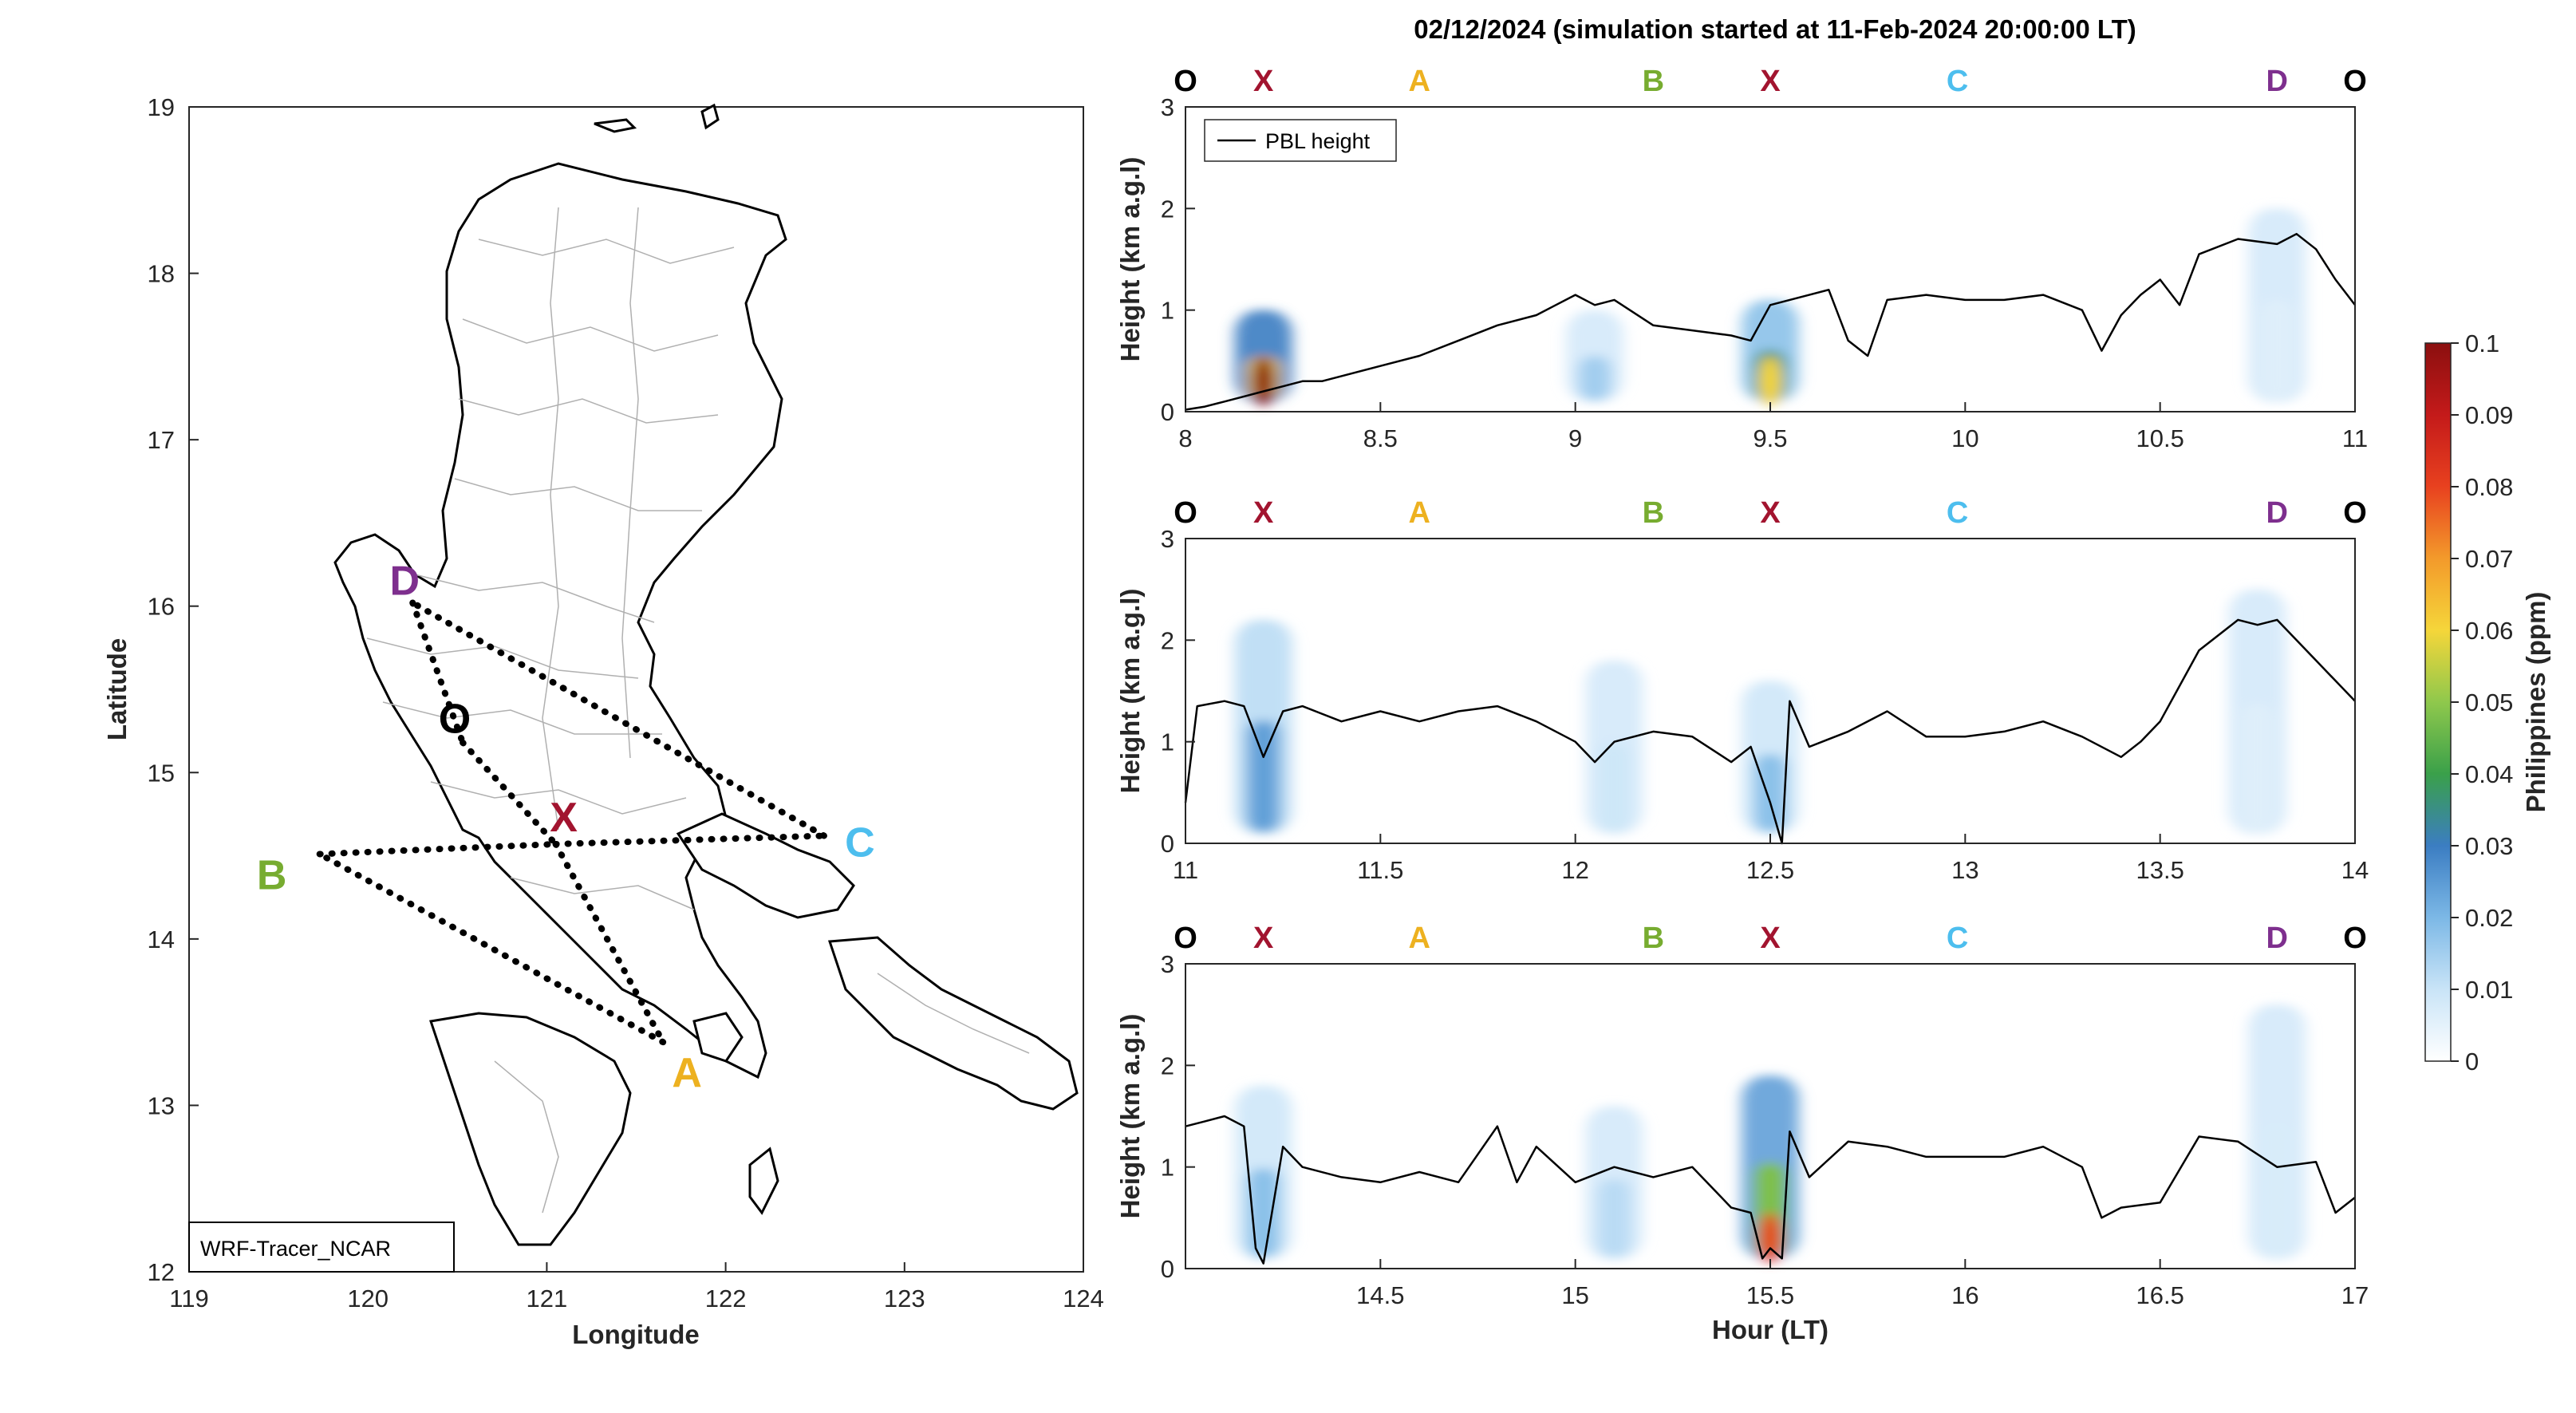  Describe the element at coordinates (2438, 702) in the screenshot. I see `colorbar-scale` at that location.